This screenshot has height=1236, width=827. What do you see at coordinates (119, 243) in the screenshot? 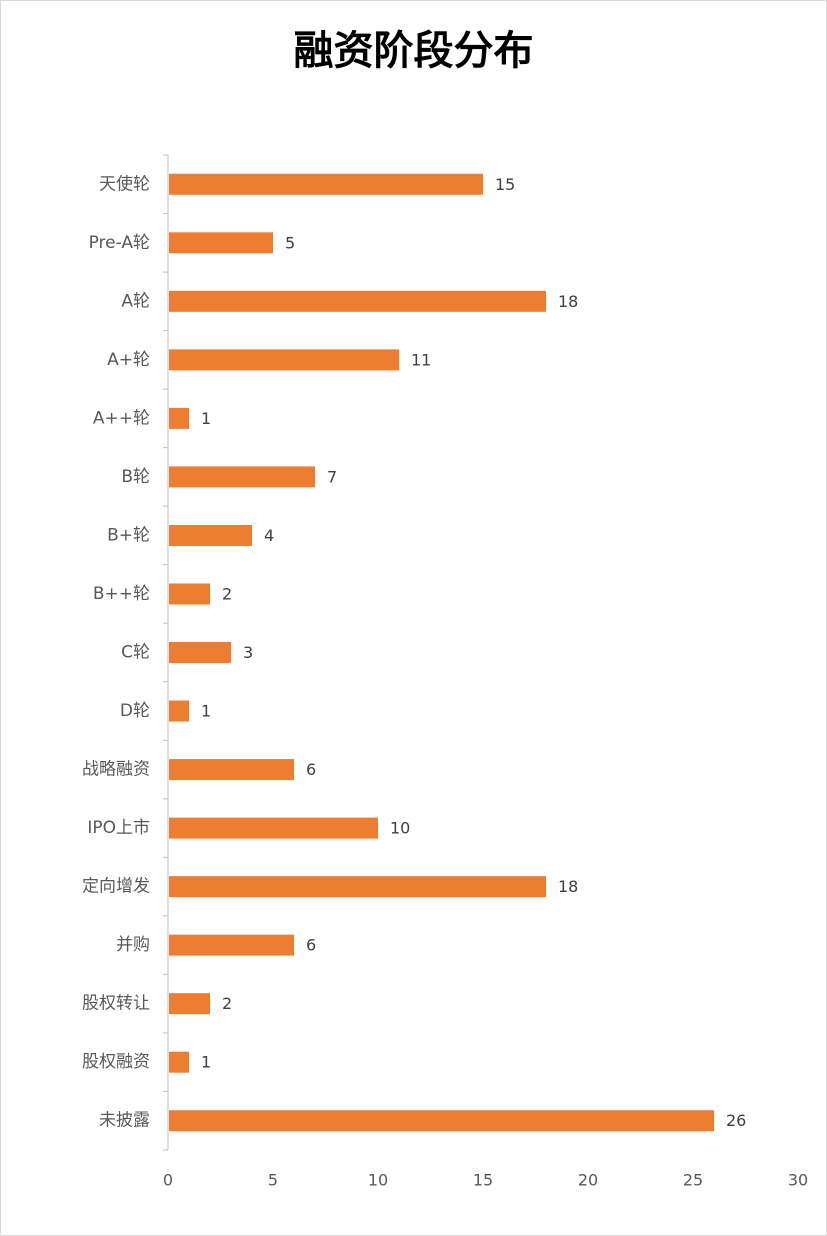
I see `category-label: Pre-A轮` at bounding box center [119, 243].